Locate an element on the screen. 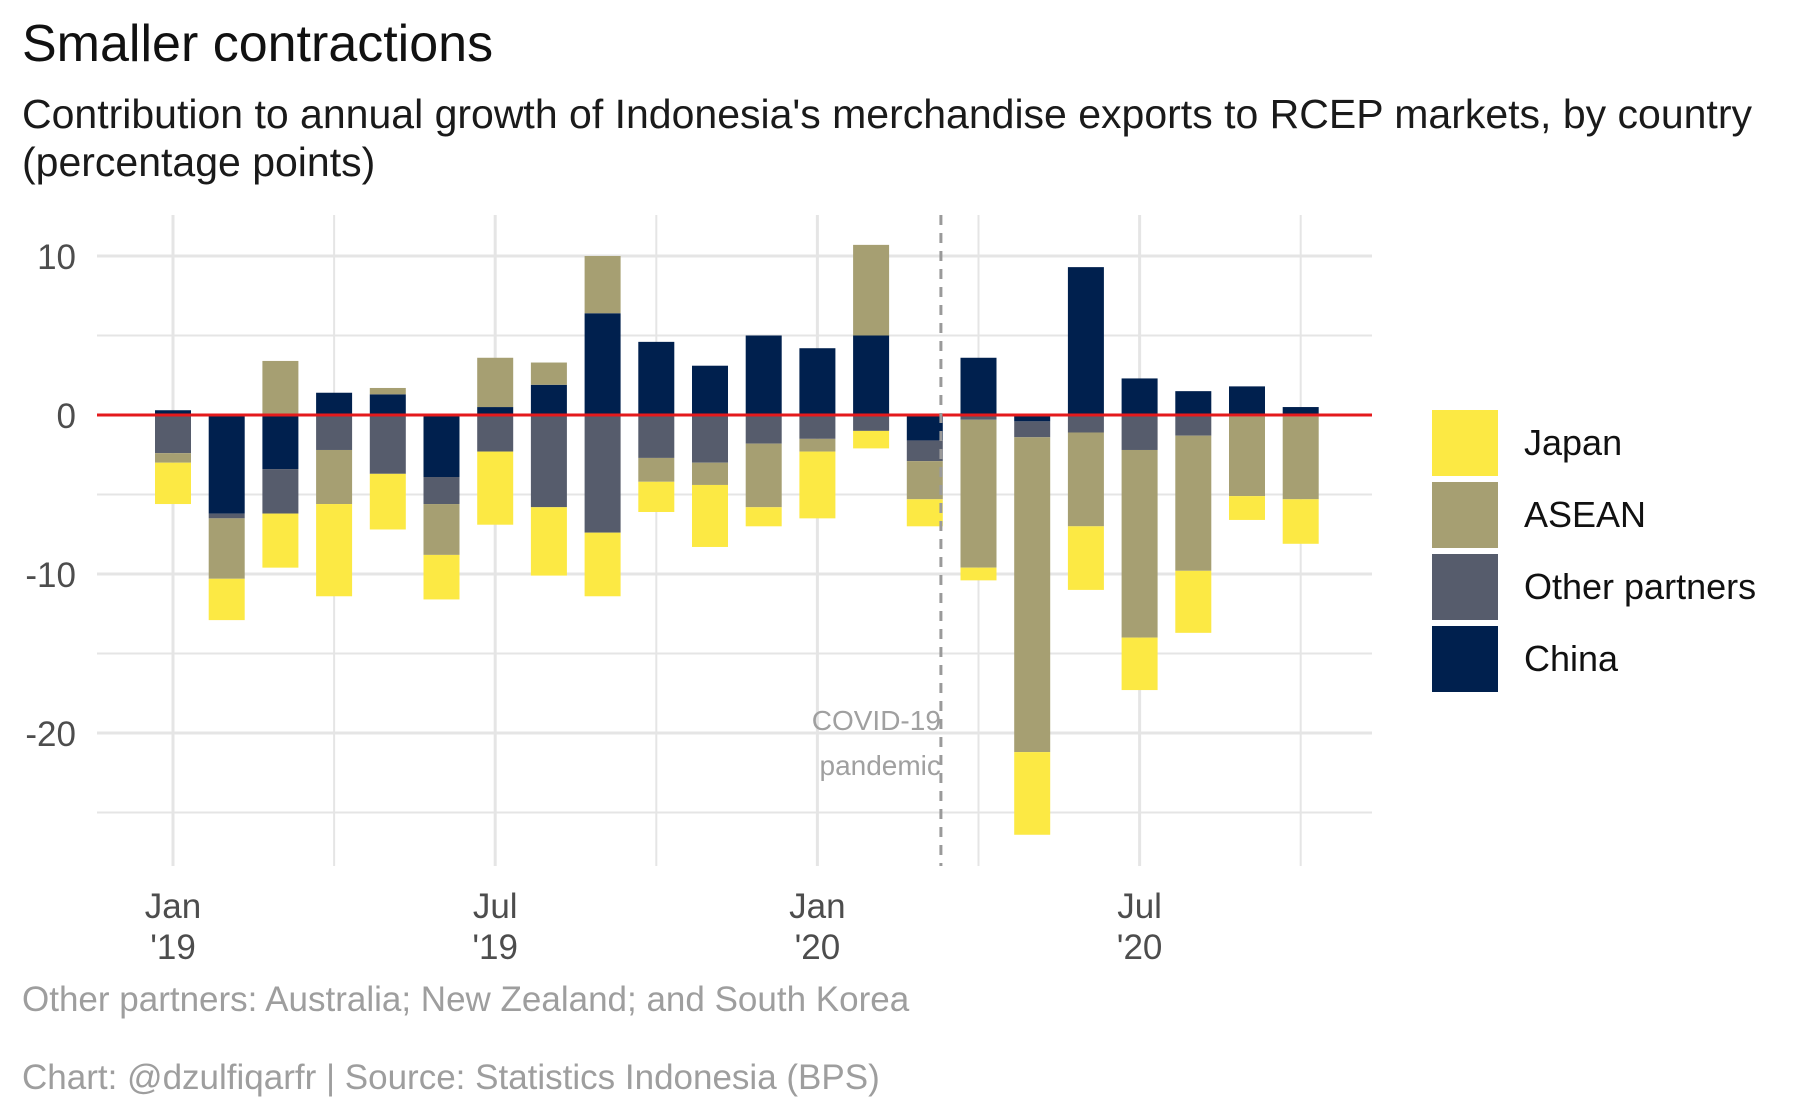 Image resolution: width=1800 pixels, height=1112 pixels. x-tick-label: '20 is located at coordinates (818, 947).